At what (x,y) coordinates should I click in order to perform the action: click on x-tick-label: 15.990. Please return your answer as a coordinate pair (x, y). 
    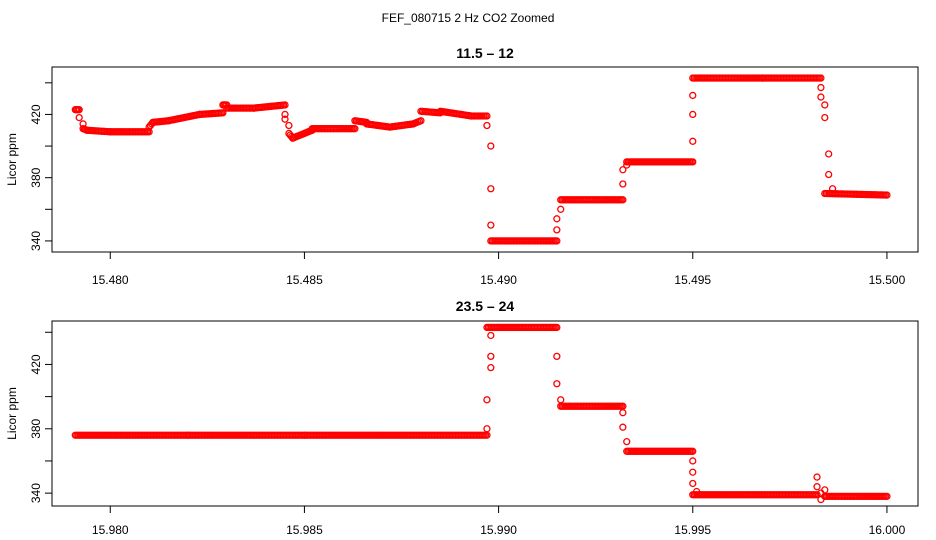
    Looking at the image, I should click on (498, 530).